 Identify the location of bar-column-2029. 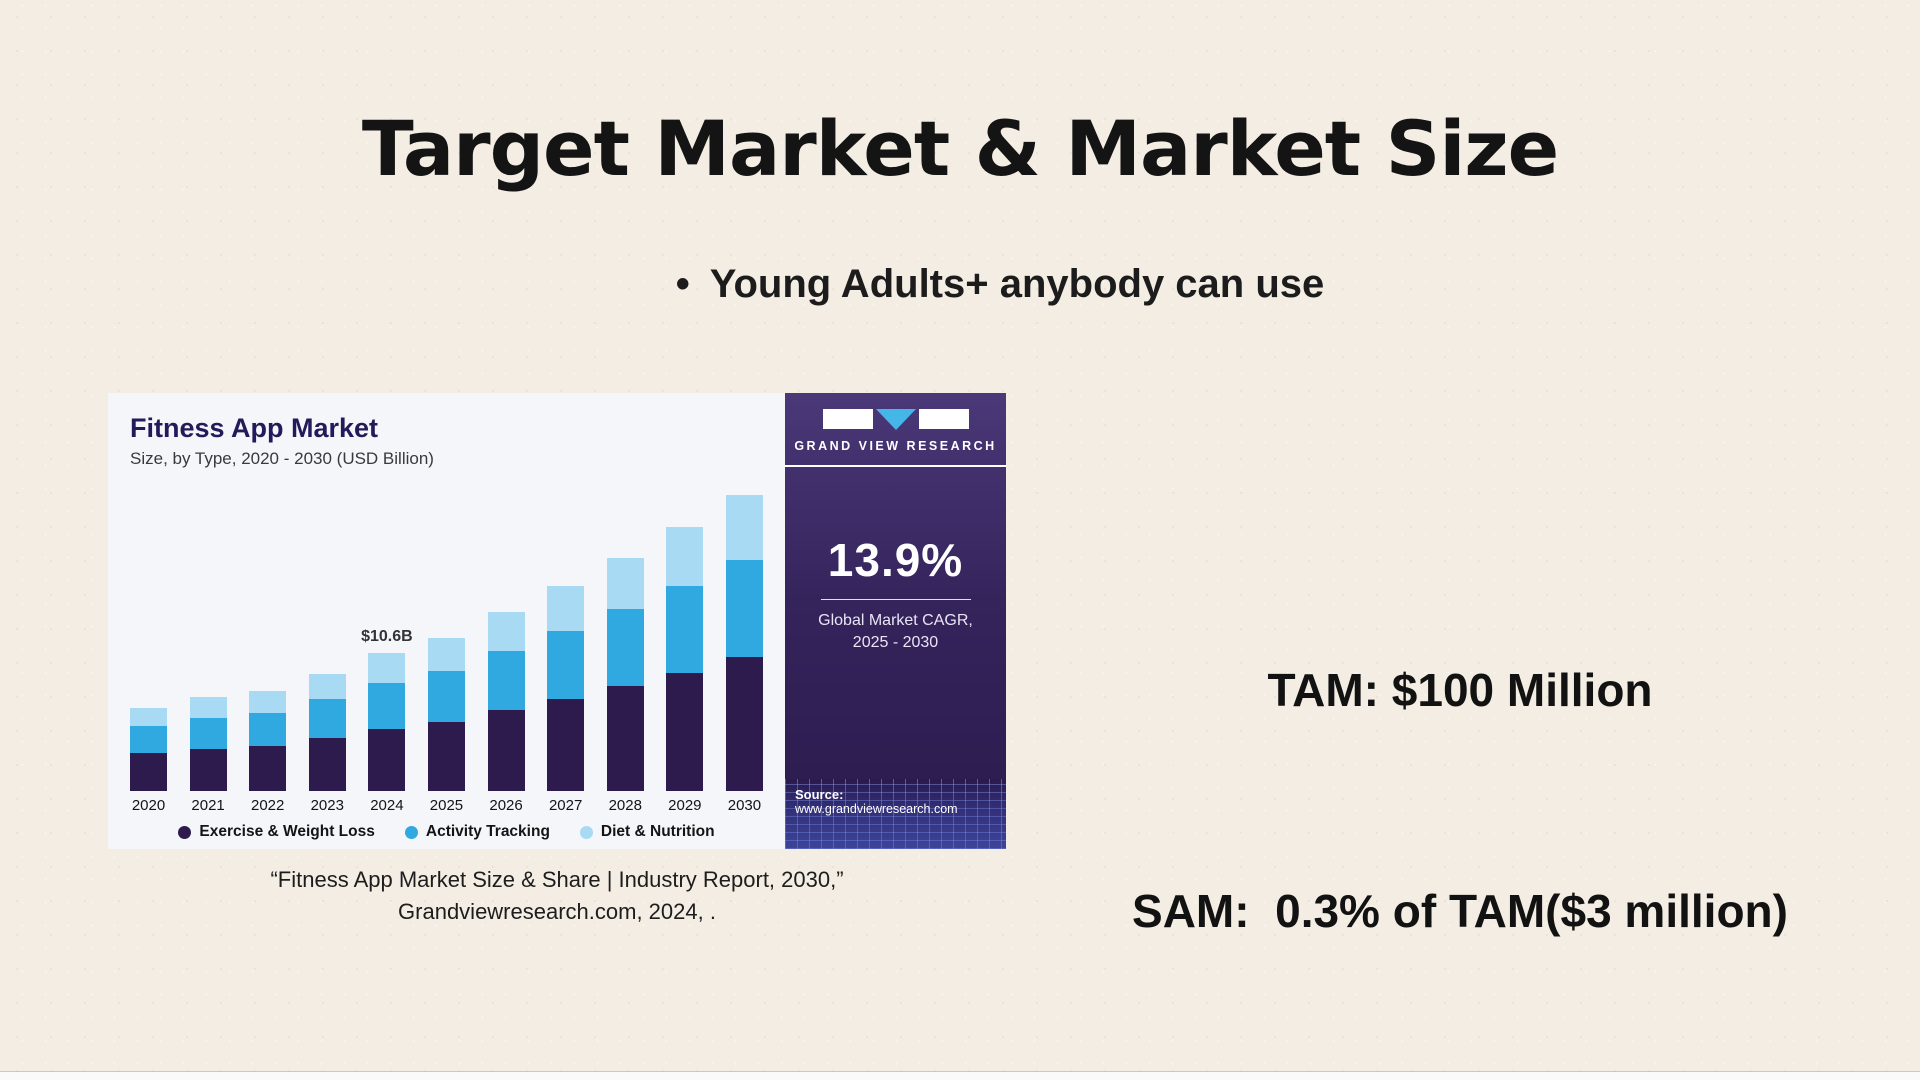
(685, 659).